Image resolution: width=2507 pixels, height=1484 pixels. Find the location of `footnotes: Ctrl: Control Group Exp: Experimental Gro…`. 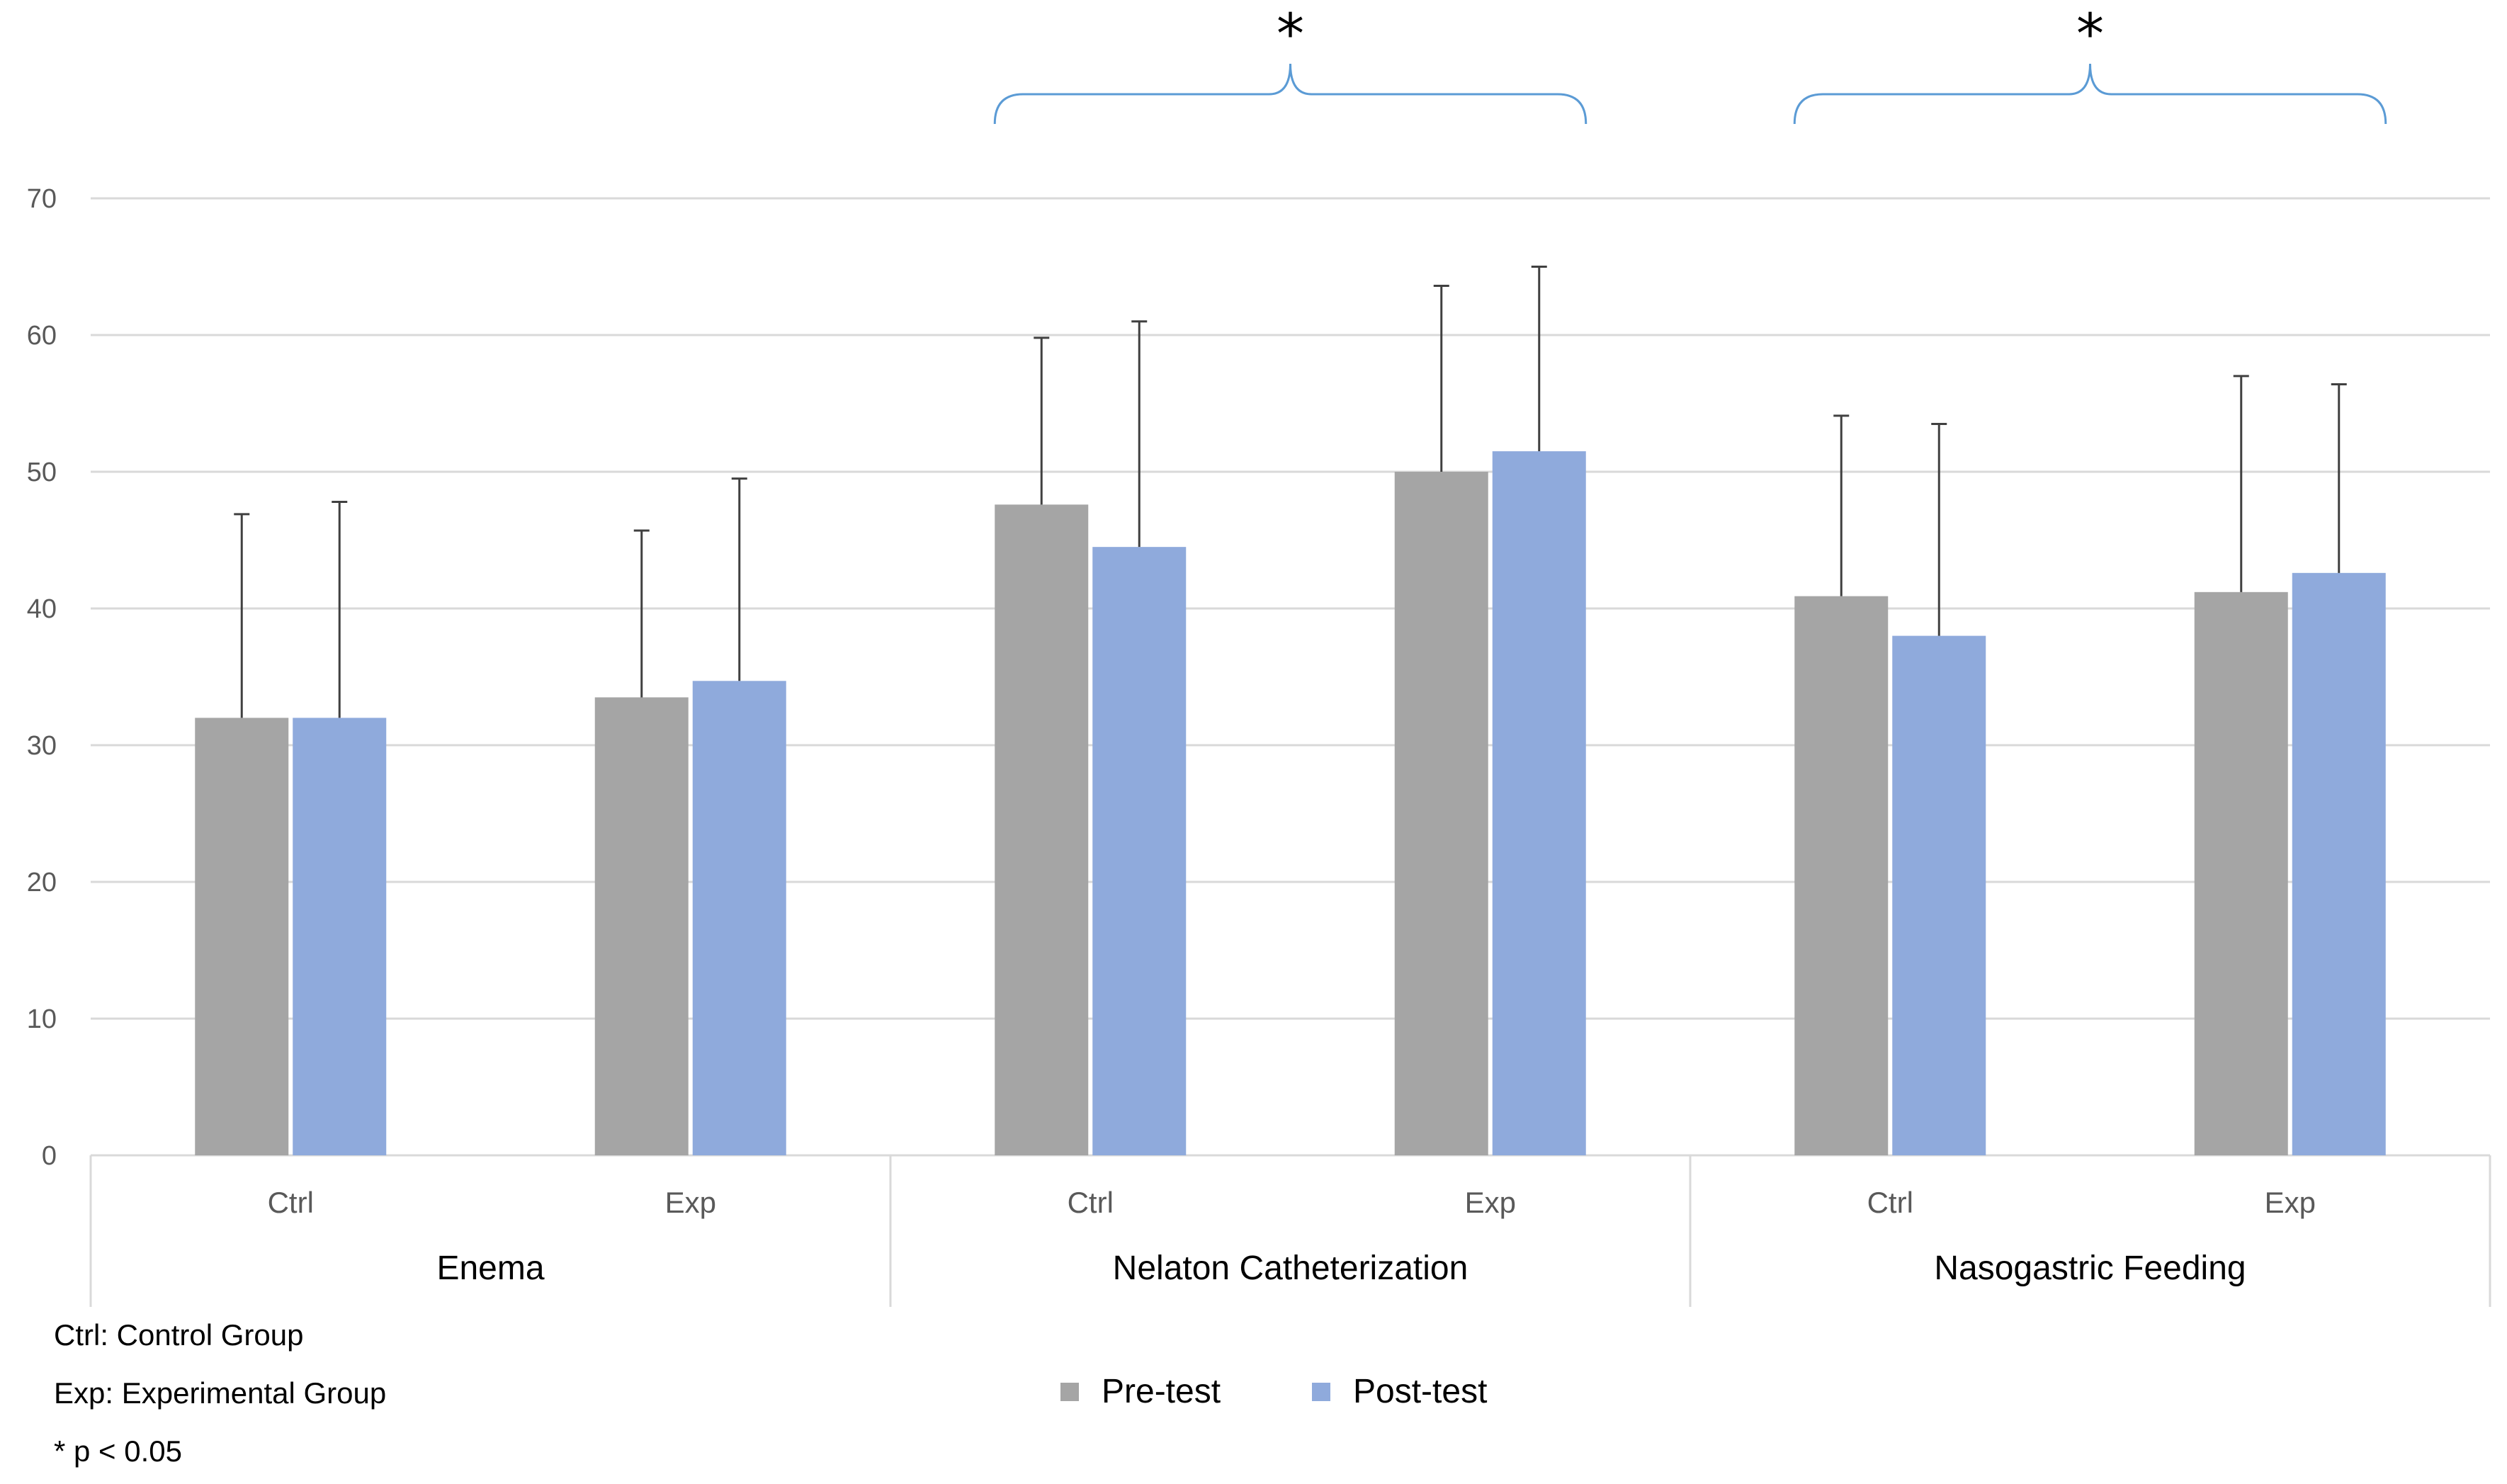

footnotes: Ctrl: Control Group Exp: Experimental Gro… is located at coordinates (220, 1393).